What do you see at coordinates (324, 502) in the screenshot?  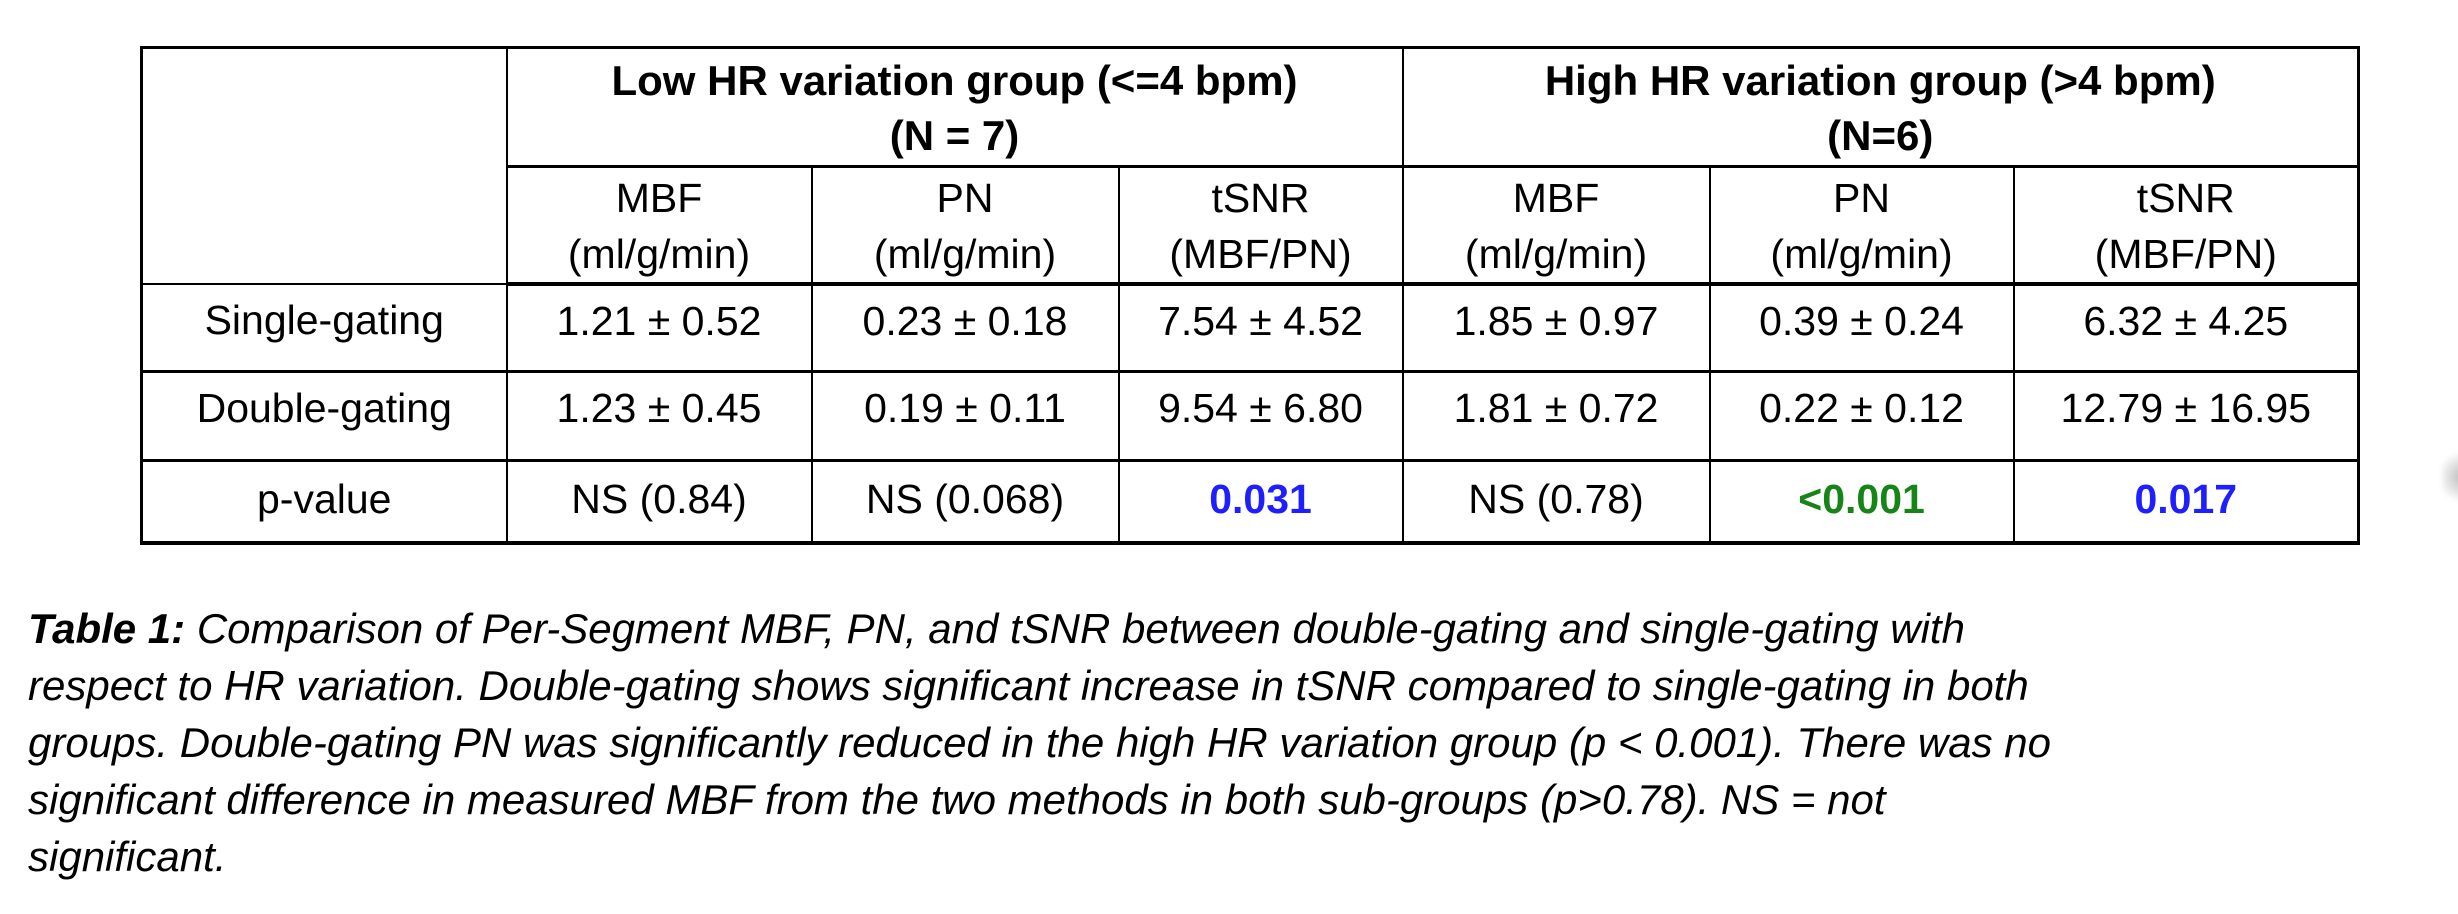 I see `row-label-p-value: p-value` at bounding box center [324, 502].